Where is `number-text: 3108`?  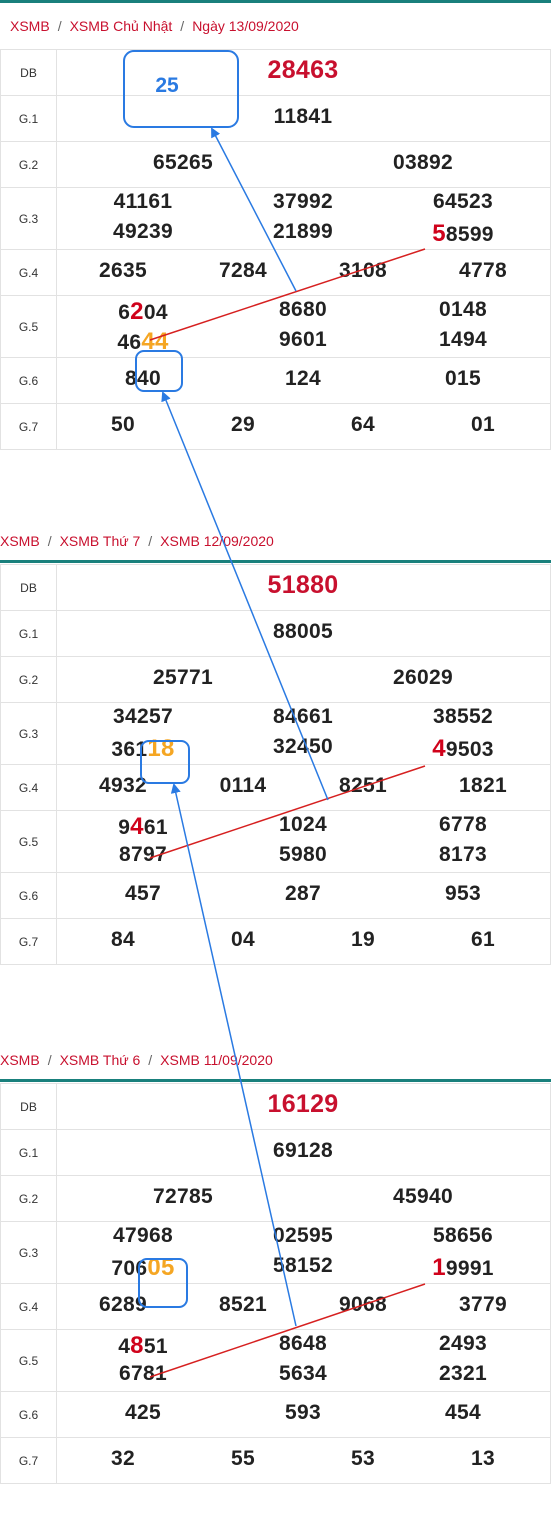
number-text: 3108 is located at coordinates (363, 270).